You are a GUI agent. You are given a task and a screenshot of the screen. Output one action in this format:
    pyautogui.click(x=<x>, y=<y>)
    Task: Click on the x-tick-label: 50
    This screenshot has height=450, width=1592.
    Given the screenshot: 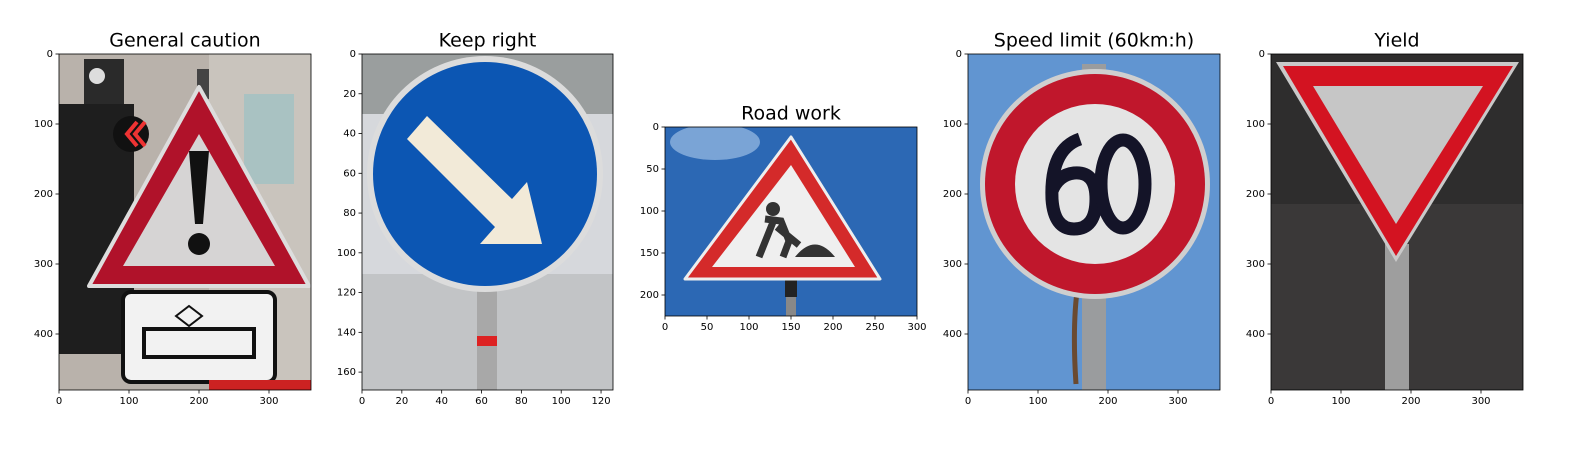 What is the action you would take?
    pyautogui.click(x=707, y=327)
    